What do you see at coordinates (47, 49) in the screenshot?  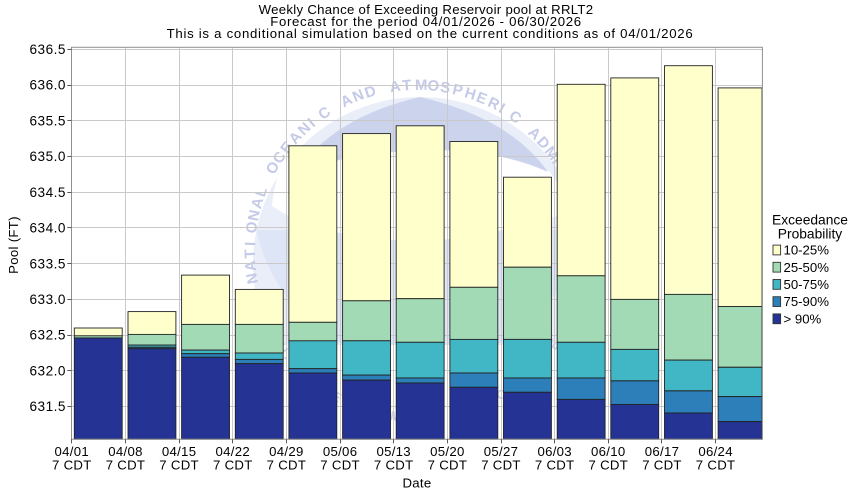 I see `svg-text: 636.5` at bounding box center [47, 49].